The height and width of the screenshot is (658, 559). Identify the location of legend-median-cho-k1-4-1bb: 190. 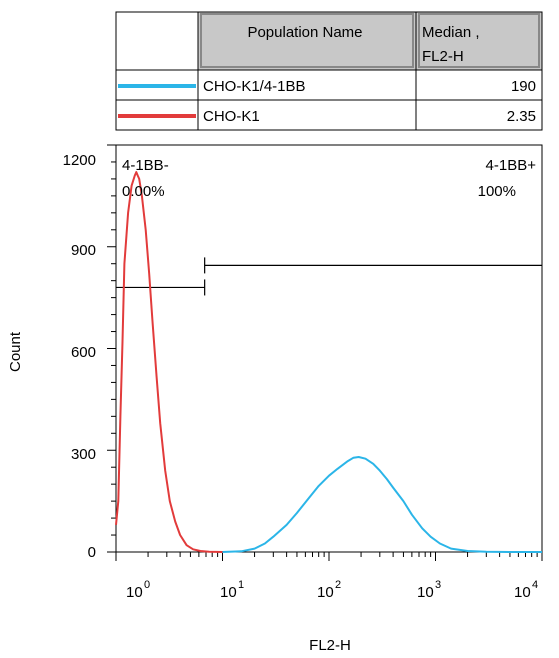
(523, 86).